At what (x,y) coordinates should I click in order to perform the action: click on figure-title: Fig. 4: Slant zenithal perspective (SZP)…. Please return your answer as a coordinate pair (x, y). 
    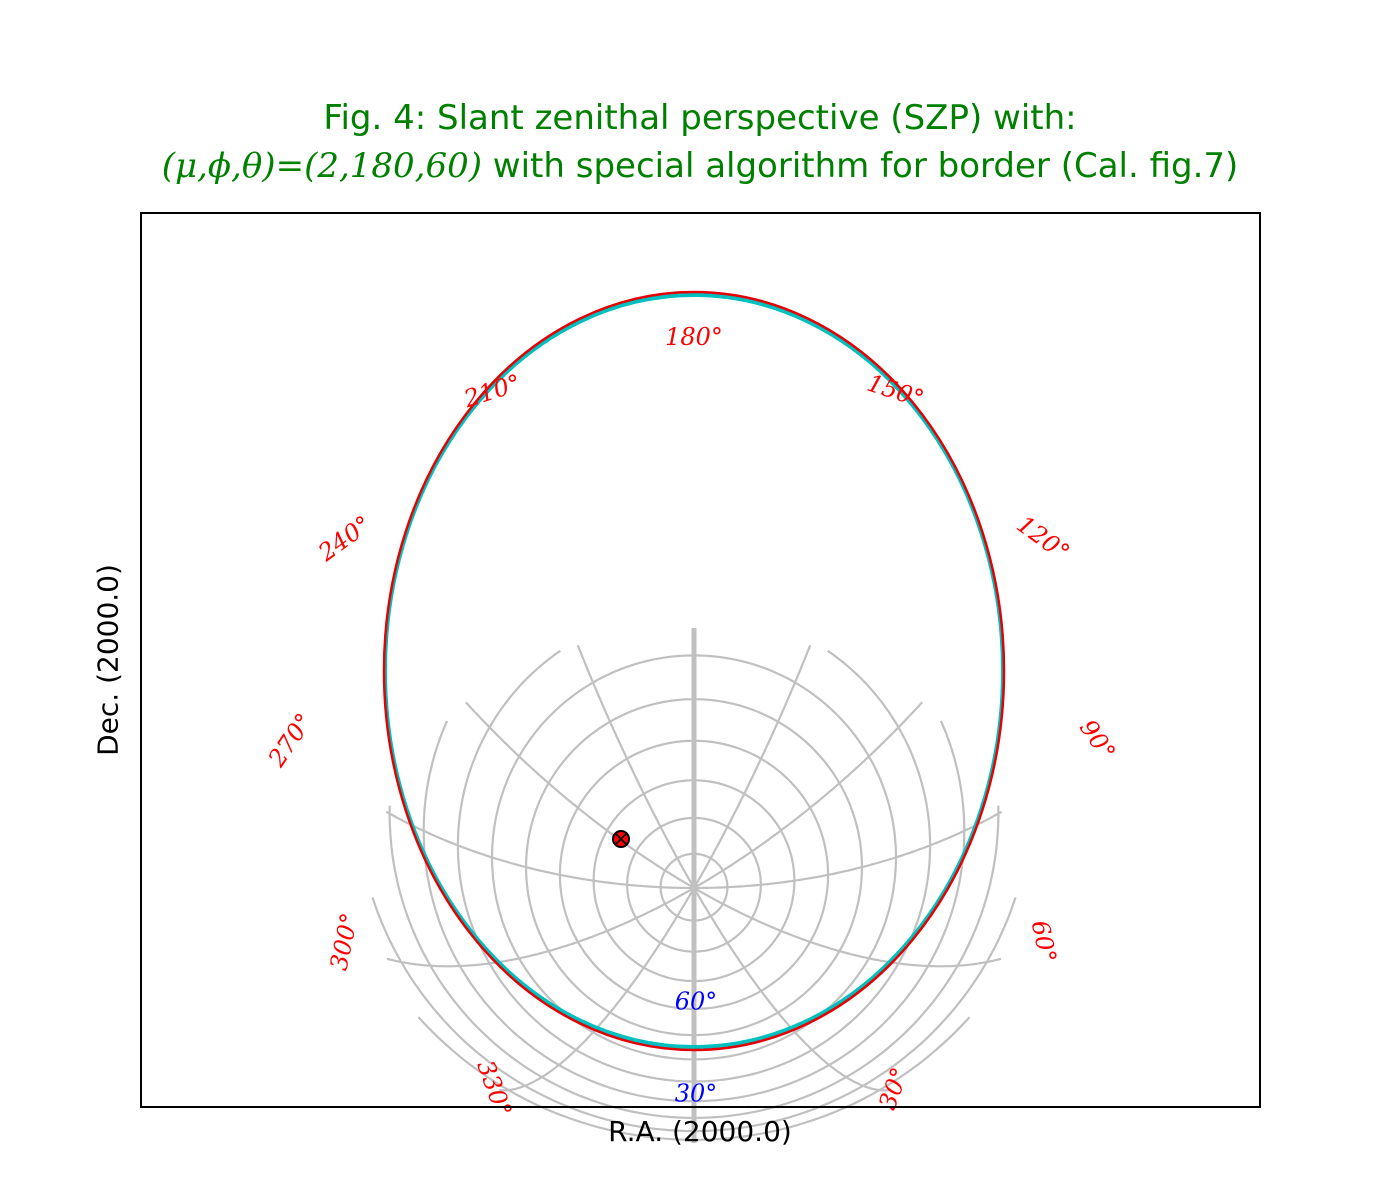
    Looking at the image, I should click on (700, 142).